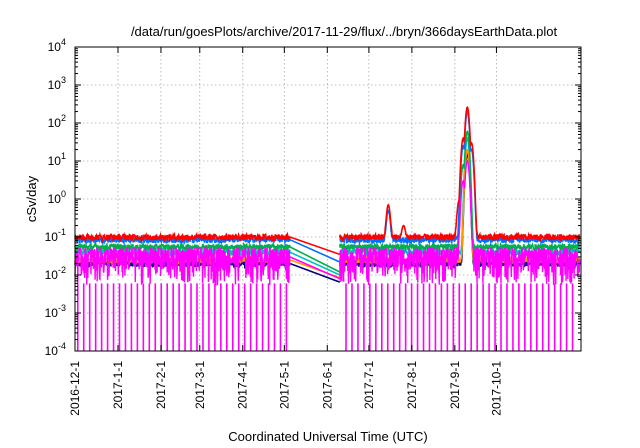 The height and width of the screenshot is (448, 640). What do you see at coordinates (62, 232) in the screenshot?
I see `y-tick-exponent: -1` at bounding box center [62, 232].